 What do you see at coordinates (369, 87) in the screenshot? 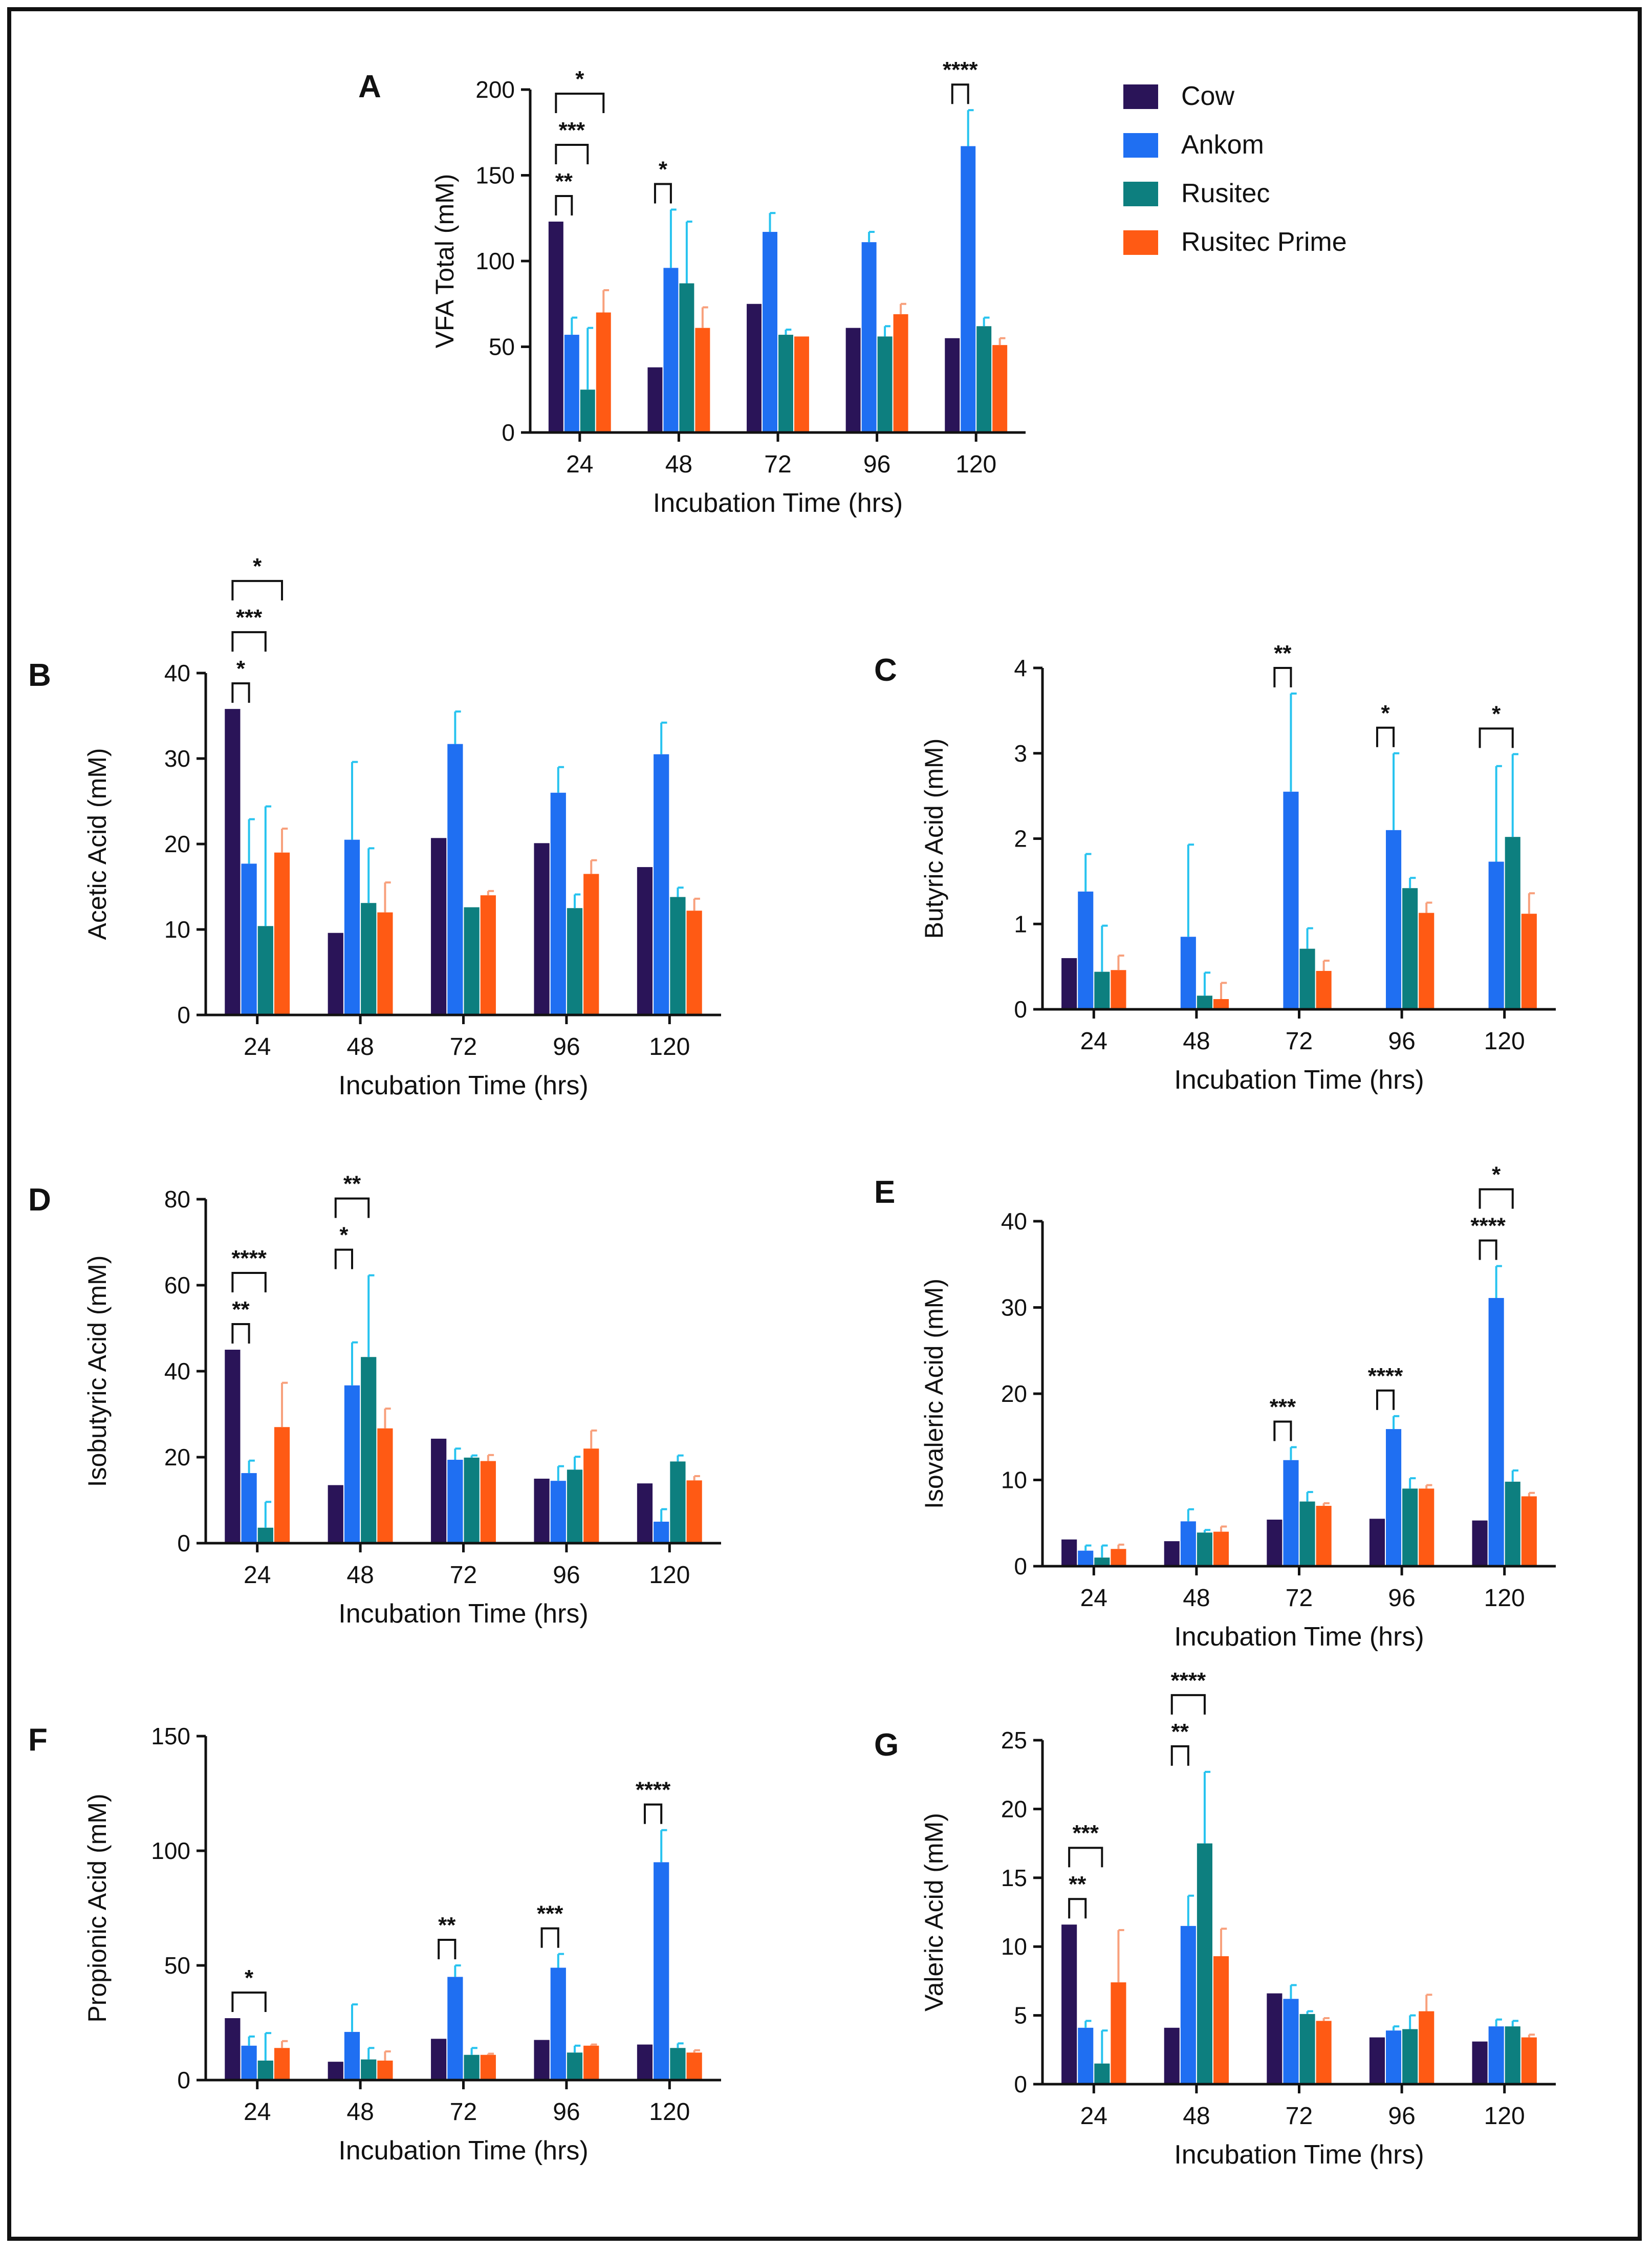
I see `panel-letter: A` at bounding box center [369, 87].